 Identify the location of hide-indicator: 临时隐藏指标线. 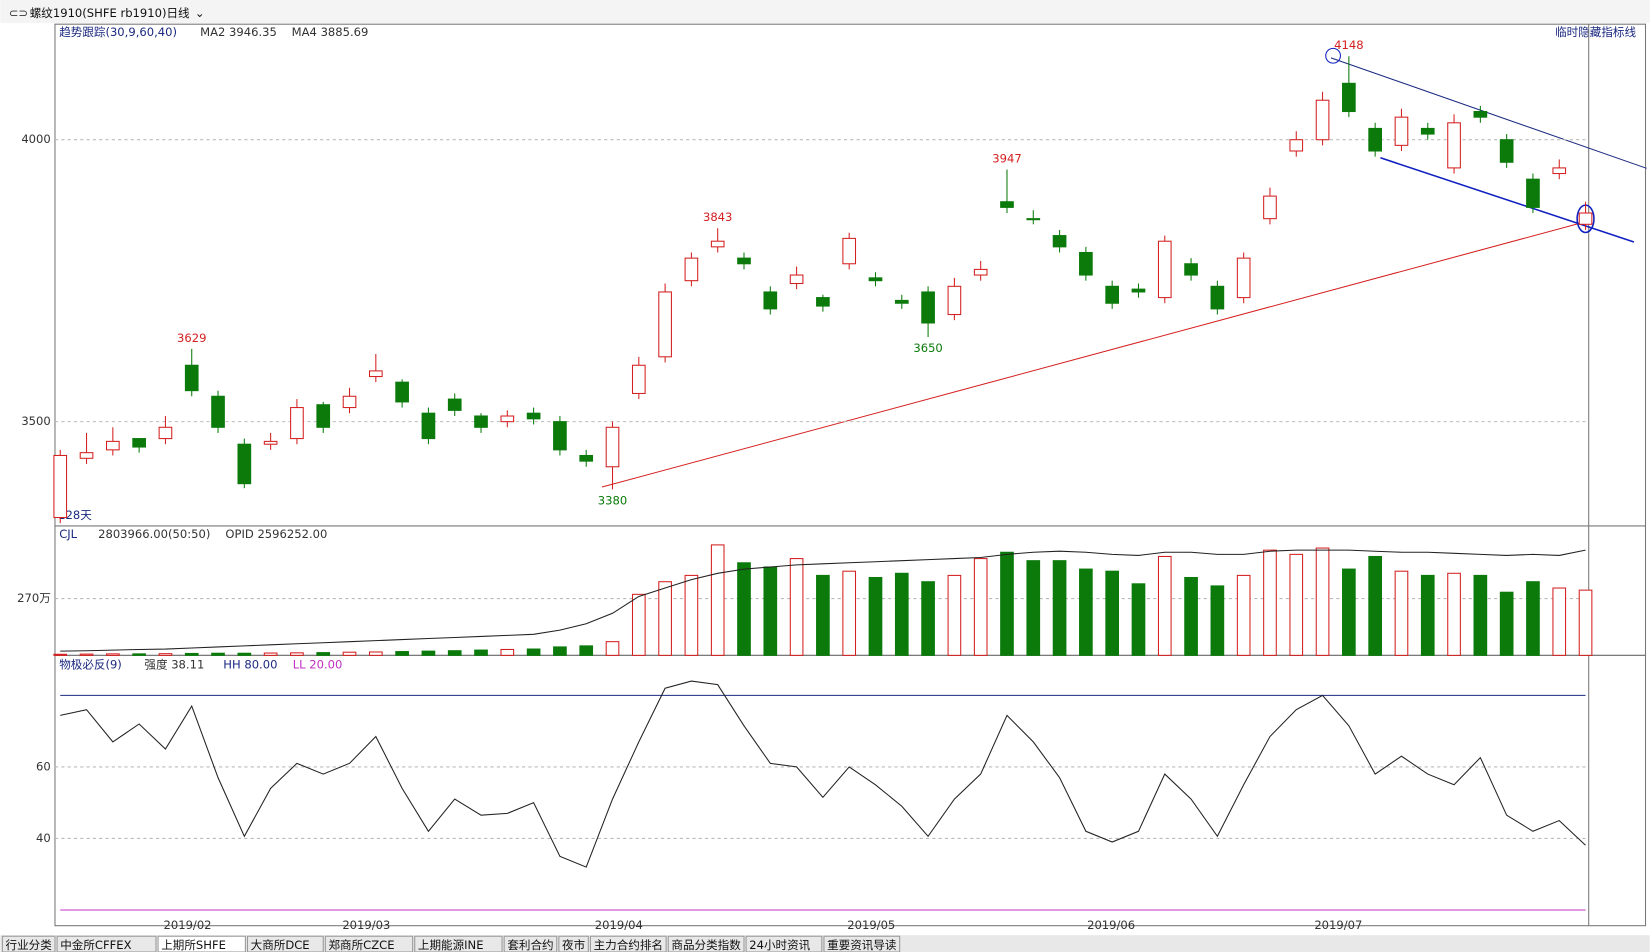
(1595, 32).